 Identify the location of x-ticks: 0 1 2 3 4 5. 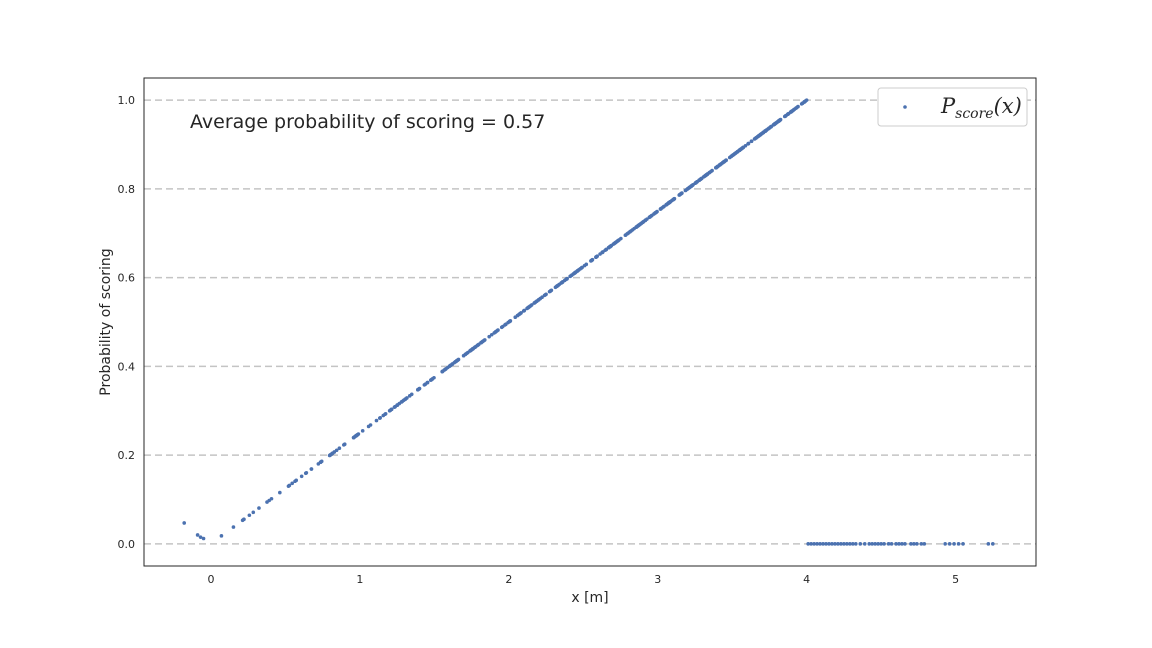
(584, 579).